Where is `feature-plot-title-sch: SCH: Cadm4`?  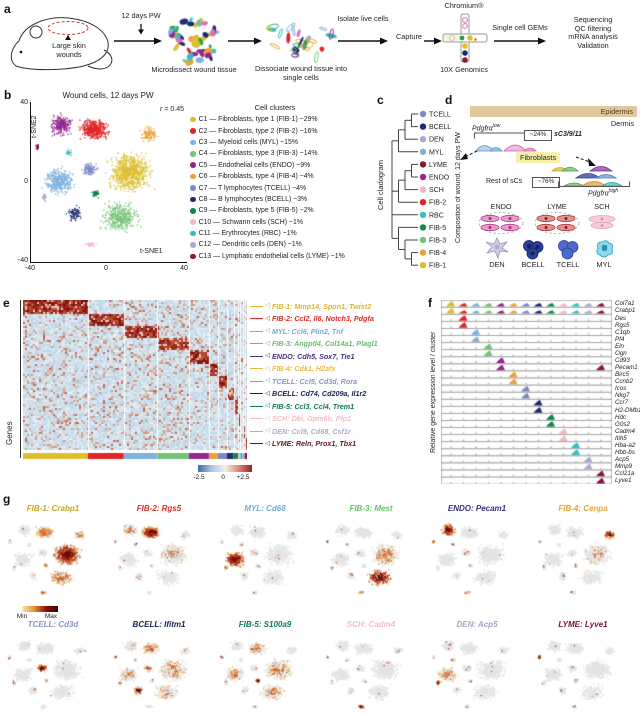 feature-plot-title-sch: SCH: Cadm4 is located at coordinates (371, 624).